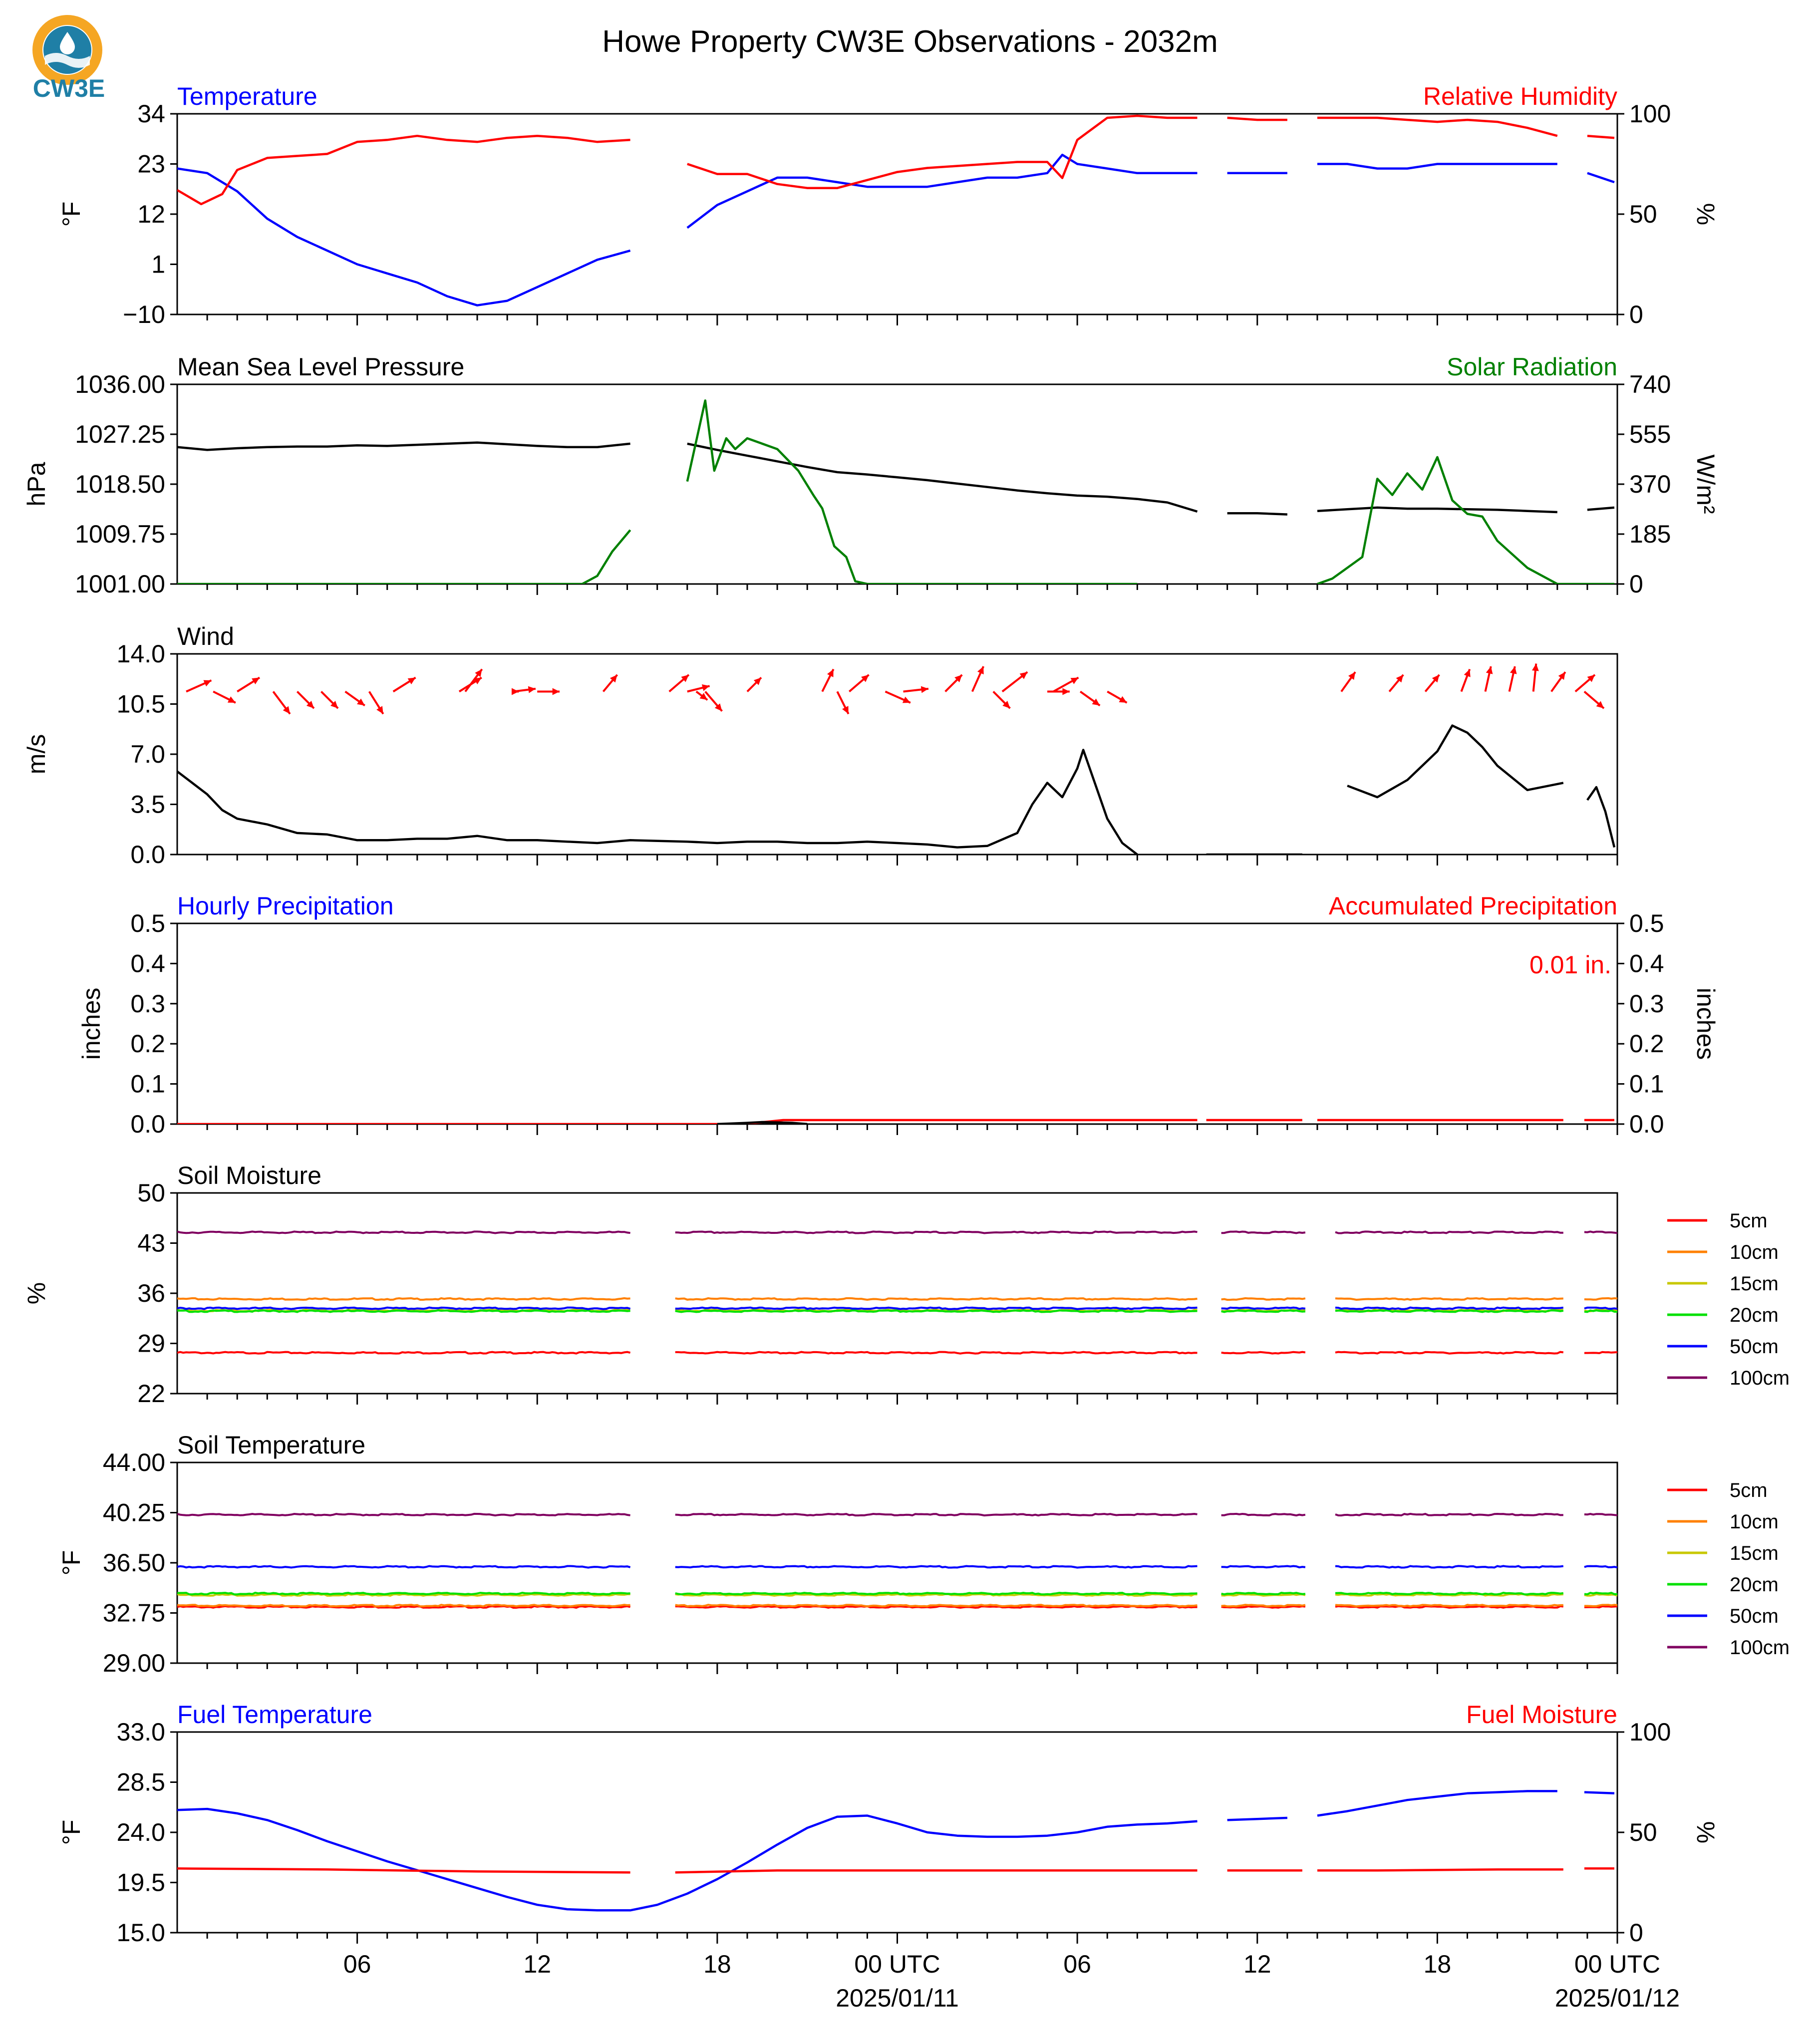 This screenshot has height=2028, width=1820. I want to click on panel-title-left: Hourly Precipitation, so click(285, 906).